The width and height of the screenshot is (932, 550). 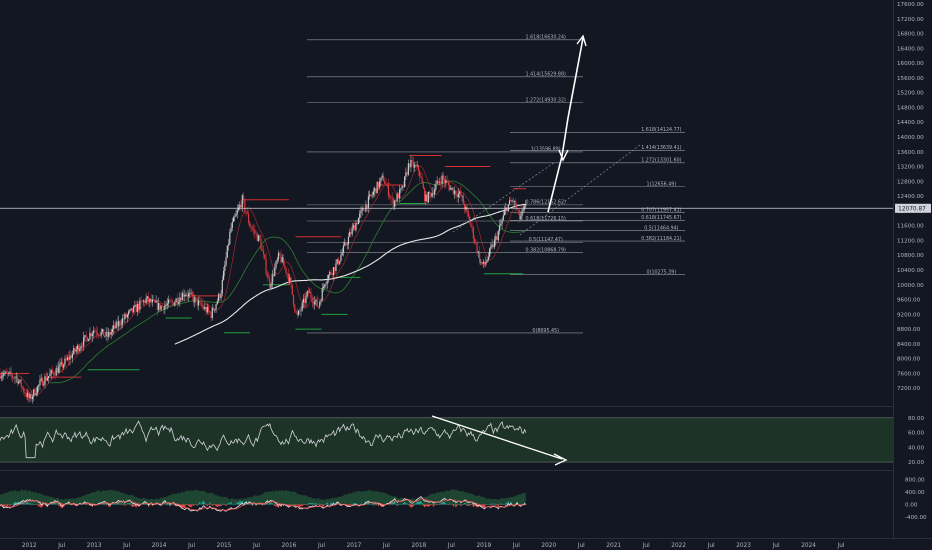 I want to click on projection-path, so click(x=565, y=125).